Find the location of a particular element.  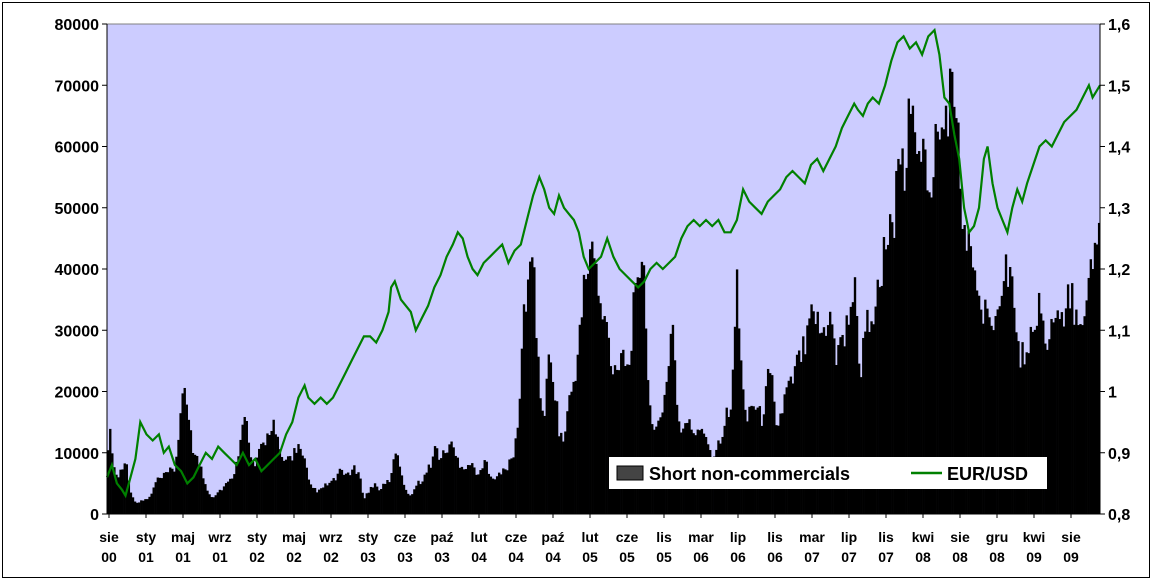

x-month-label: mar is located at coordinates (701, 537).